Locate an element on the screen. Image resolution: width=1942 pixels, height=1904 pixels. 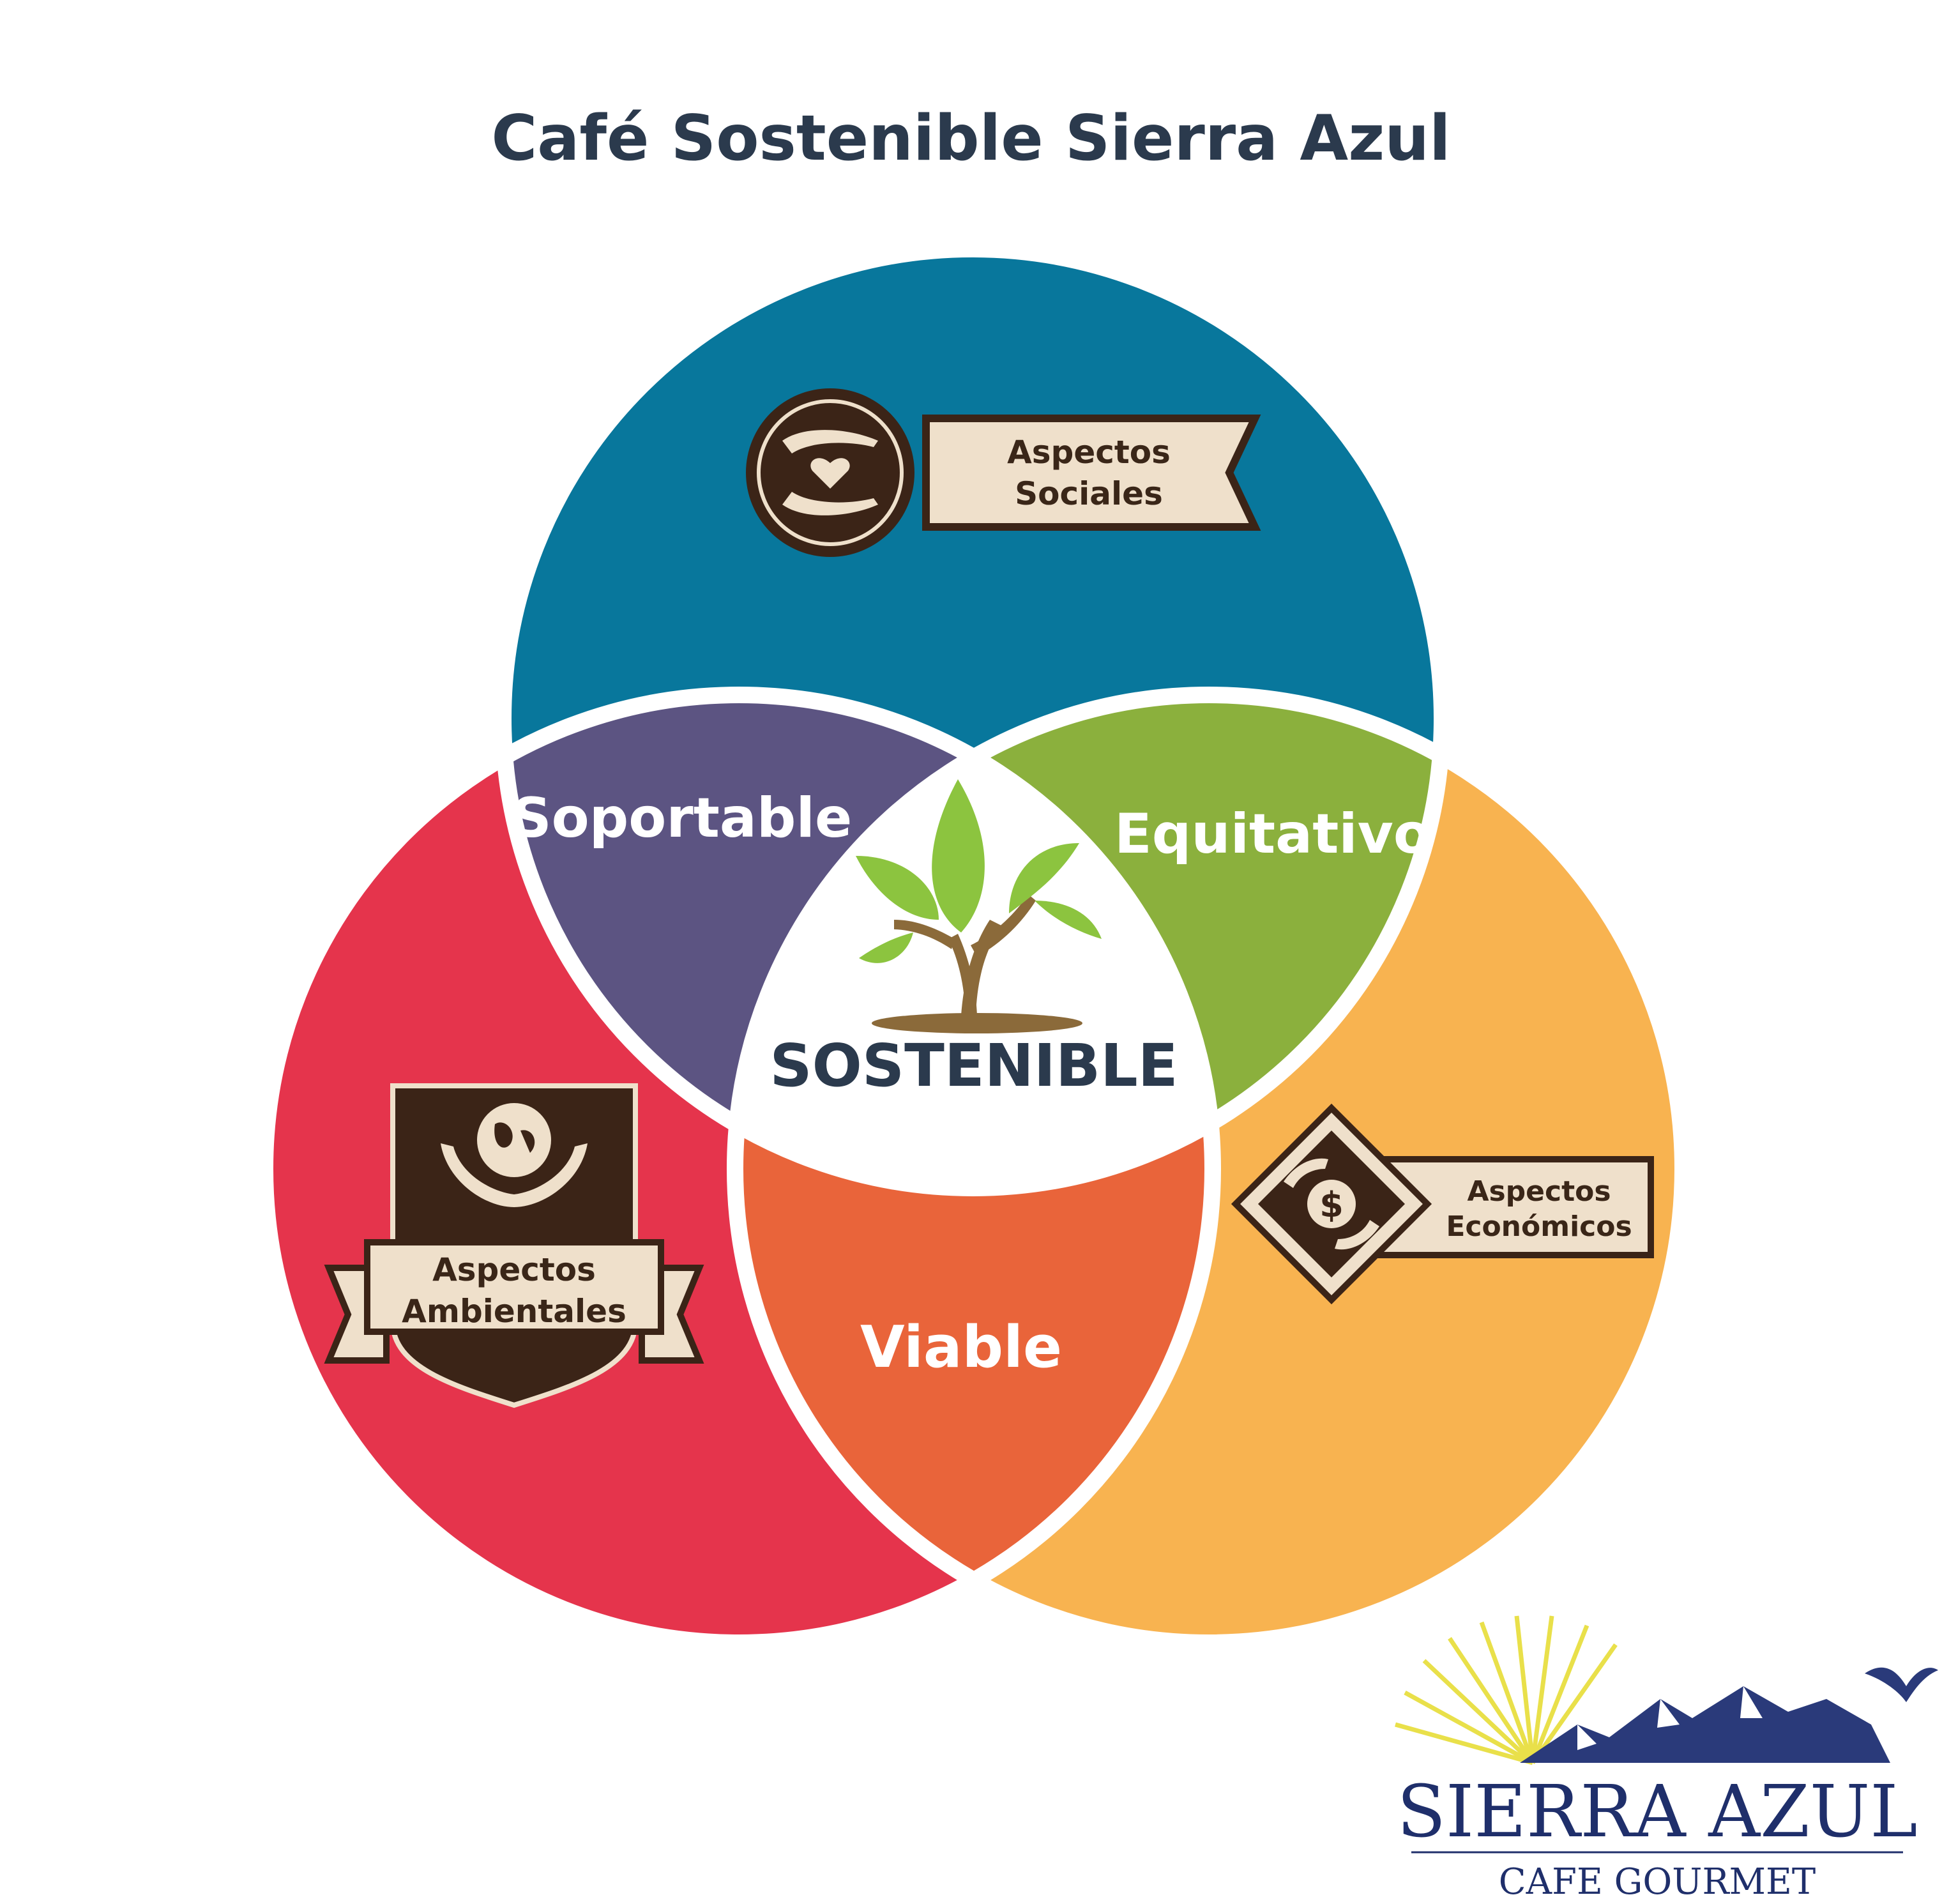
economic-label-line2: Económicos is located at coordinates (1539, 1226).